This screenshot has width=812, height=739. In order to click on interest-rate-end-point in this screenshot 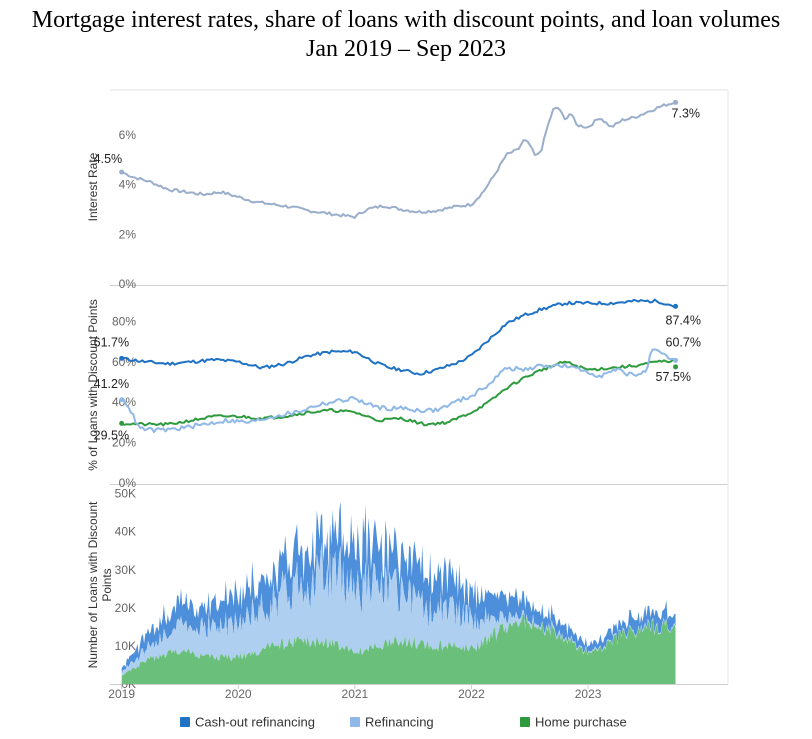, I will do `click(676, 102)`.